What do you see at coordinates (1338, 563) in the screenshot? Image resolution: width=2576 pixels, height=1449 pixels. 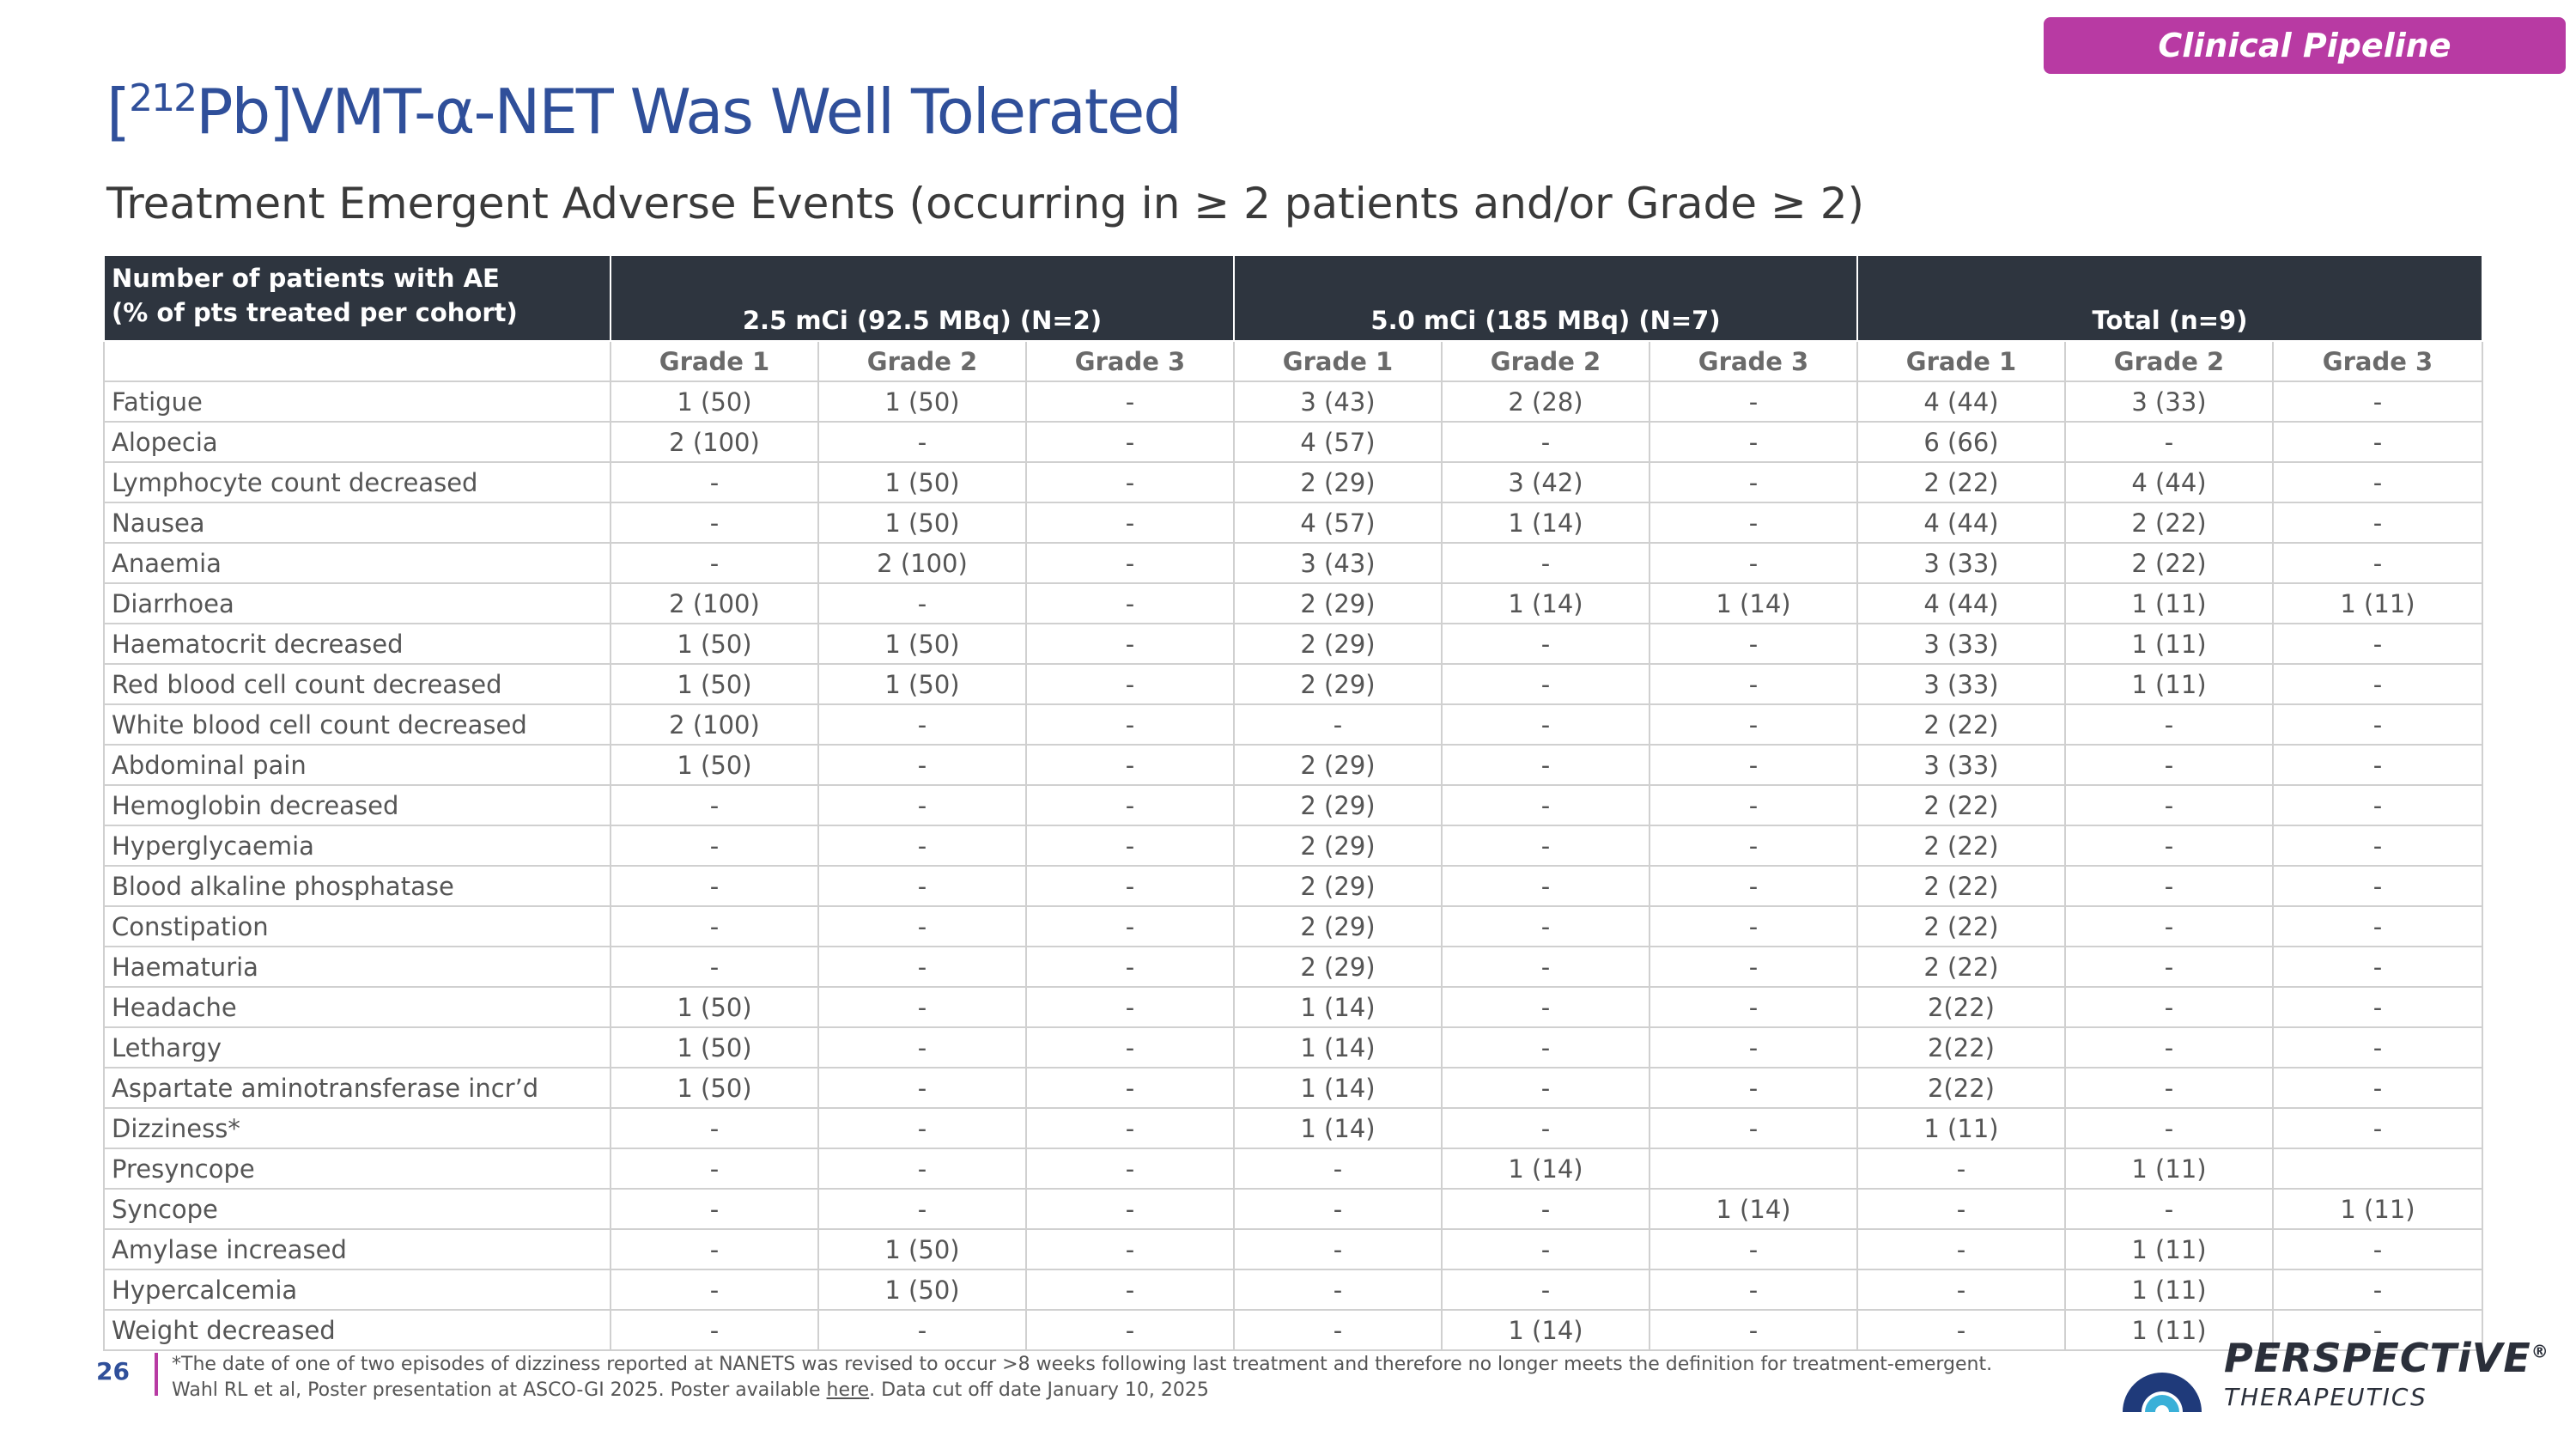 I see `ae-value-cell: 3 (43)` at bounding box center [1338, 563].